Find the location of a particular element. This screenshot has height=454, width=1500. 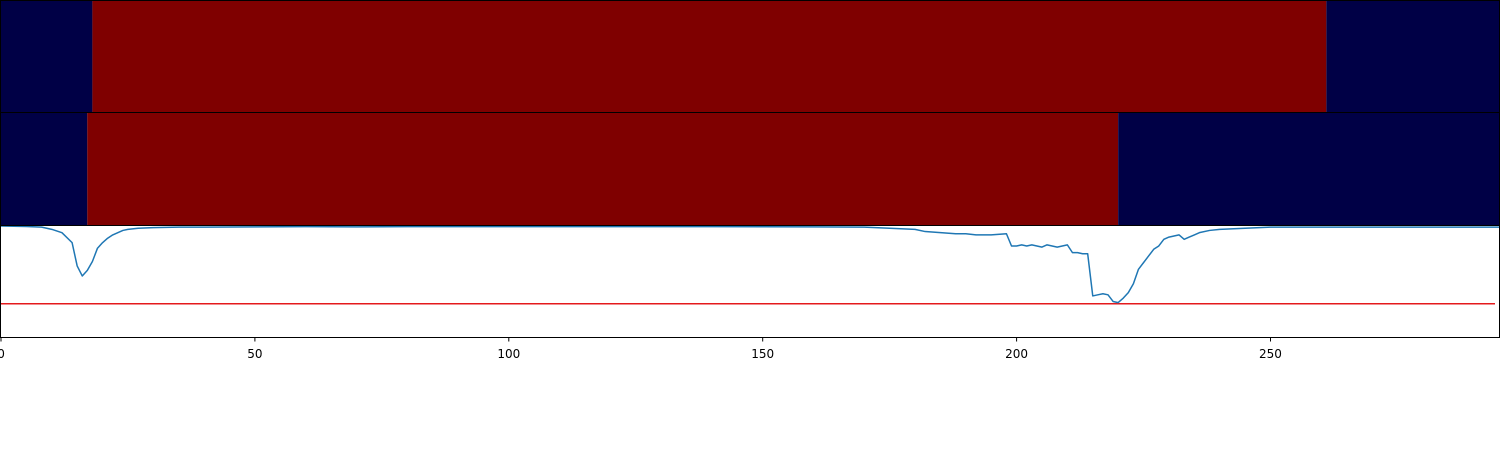

x-axis: 0 50 100 150 200 250 is located at coordinates (641, 349).